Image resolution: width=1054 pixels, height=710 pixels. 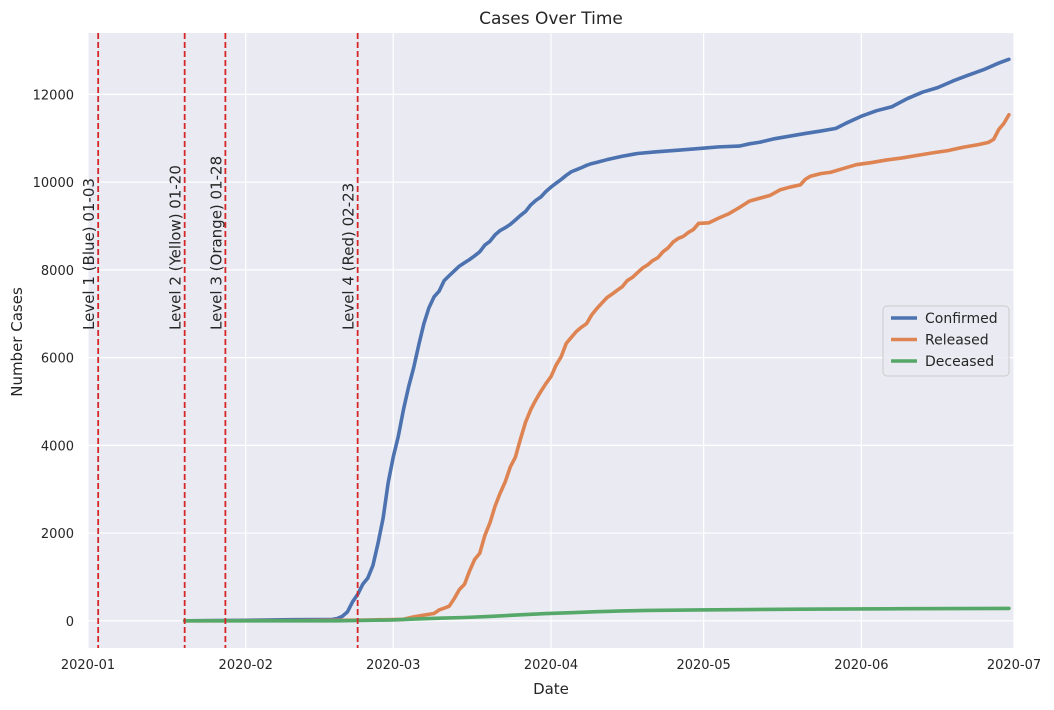 I want to click on x-tick-label: 2020-07, so click(x=1014, y=665).